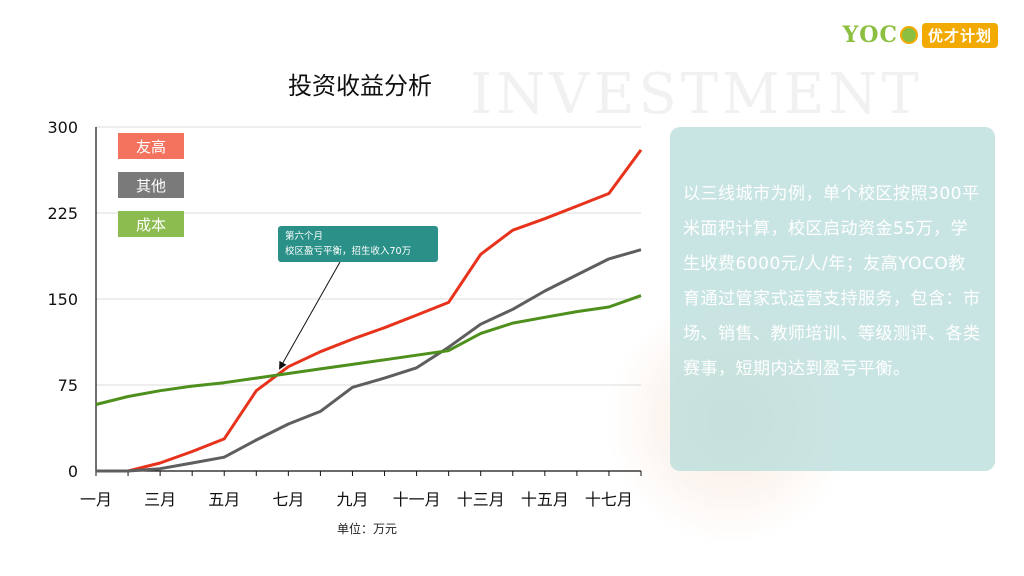 The image size is (1024, 576). Describe the element at coordinates (360, 86) in the screenshot. I see `chart-title: 投资收益分析` at that location.